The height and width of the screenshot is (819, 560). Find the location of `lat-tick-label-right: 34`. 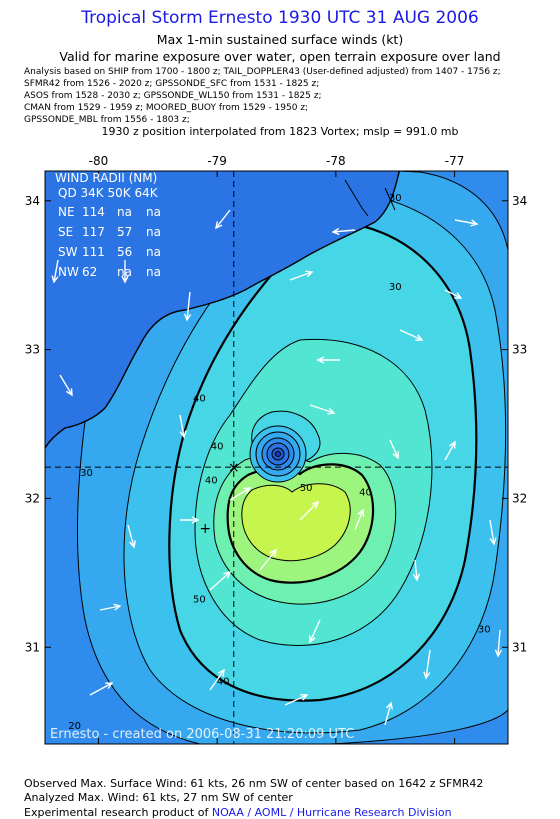

lat-tick-label-right: 34 is located at coordinates (519, 201).